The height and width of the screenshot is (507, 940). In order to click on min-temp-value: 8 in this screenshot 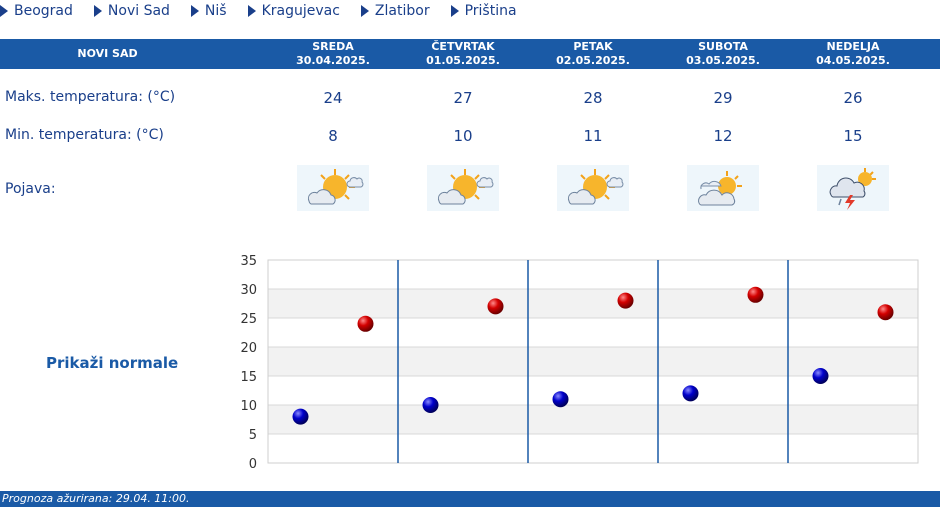, I will do `click(333, 136)`.